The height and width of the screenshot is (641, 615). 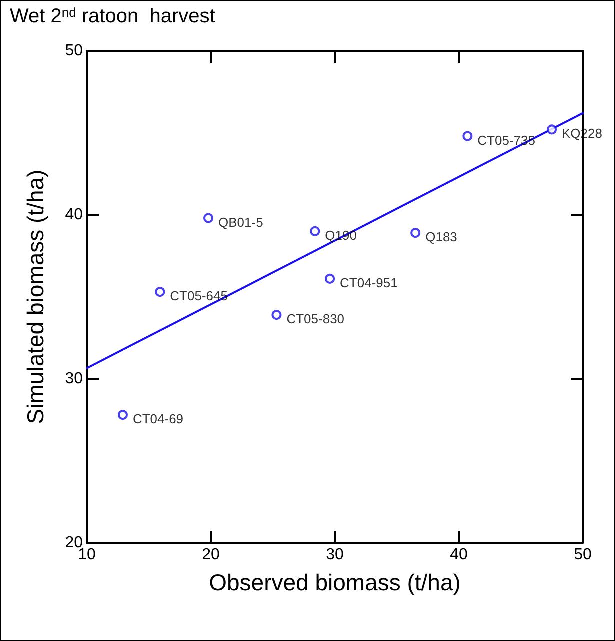 What do you see at coordinates (35, 297) in the screenshot?
I see `y-axis-title: Simulated biomass (t/ha)` at bounding box center [35, 297].